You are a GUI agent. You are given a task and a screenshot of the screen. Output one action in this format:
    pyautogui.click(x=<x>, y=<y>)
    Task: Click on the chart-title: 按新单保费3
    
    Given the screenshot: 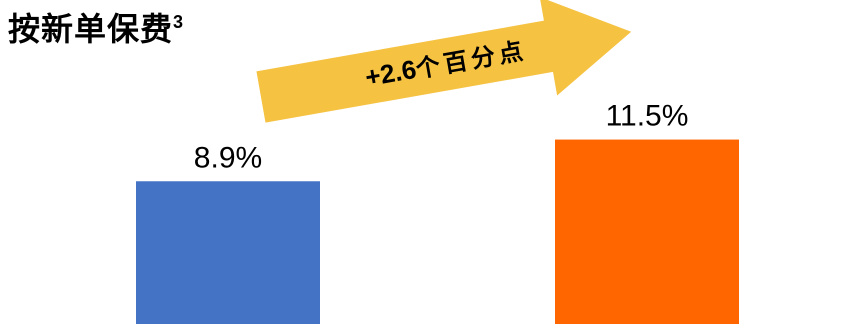 What is the action you would take?
    pyautogui.click(x=96, y=27)
    